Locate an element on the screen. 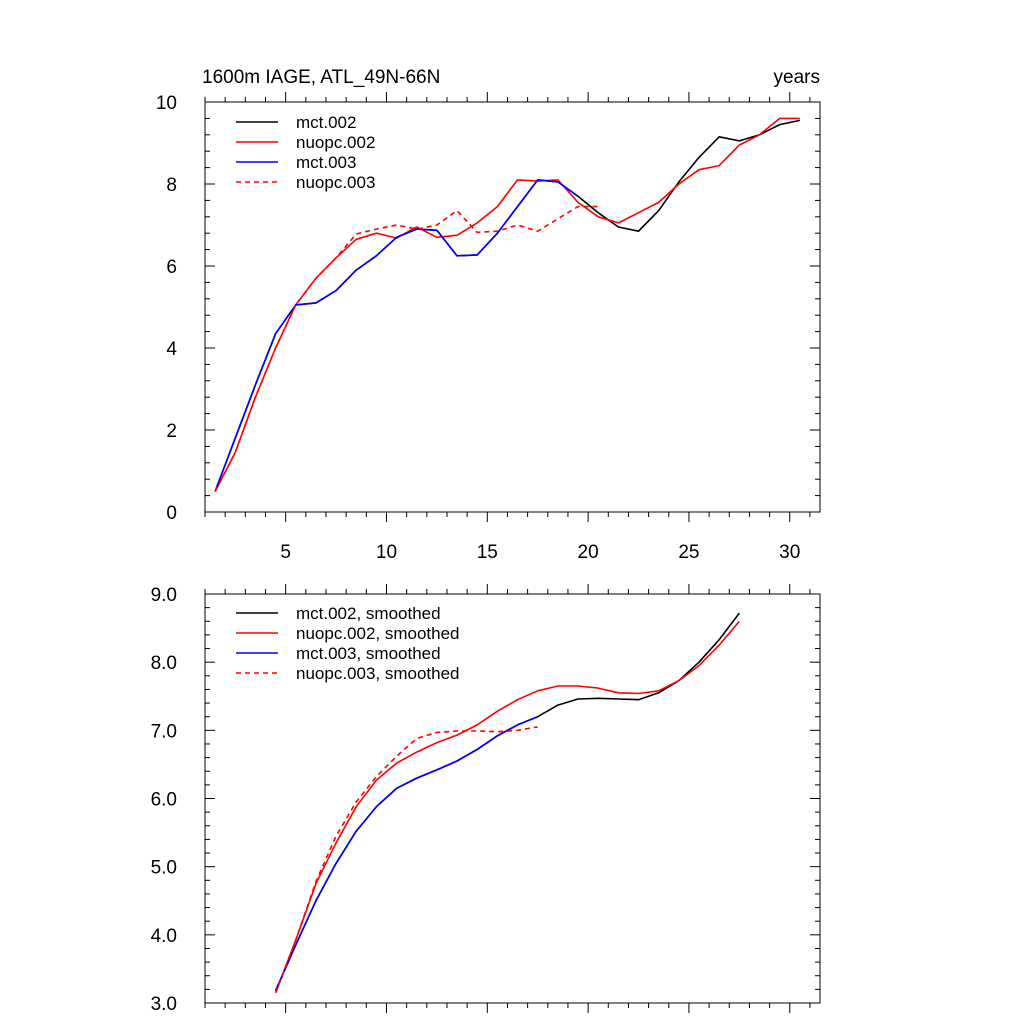 This screenshot has height=1024, width=1024. x-tick-label: 20 is located at coordinates (588, 552).